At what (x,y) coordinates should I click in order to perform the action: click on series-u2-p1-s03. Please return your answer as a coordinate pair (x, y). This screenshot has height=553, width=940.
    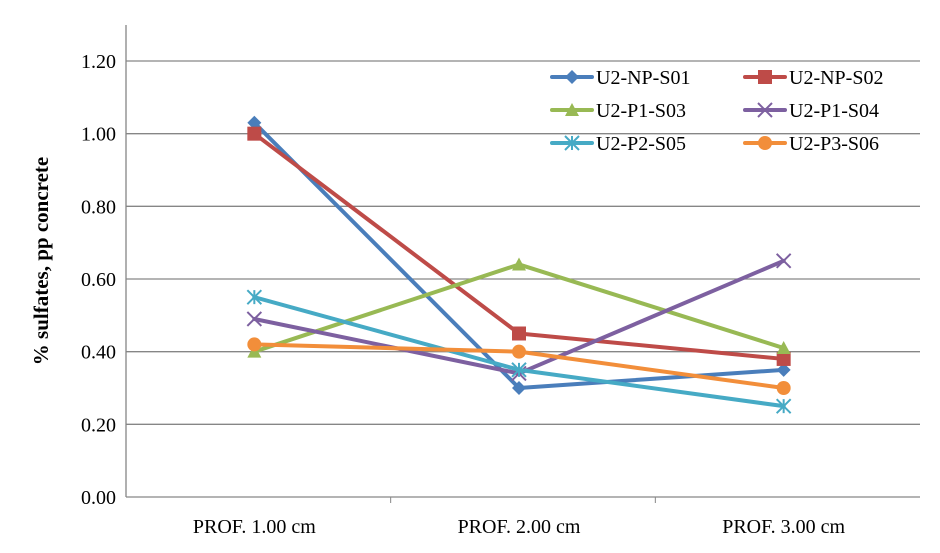
    Looking at the image, I should click on (519, 307).